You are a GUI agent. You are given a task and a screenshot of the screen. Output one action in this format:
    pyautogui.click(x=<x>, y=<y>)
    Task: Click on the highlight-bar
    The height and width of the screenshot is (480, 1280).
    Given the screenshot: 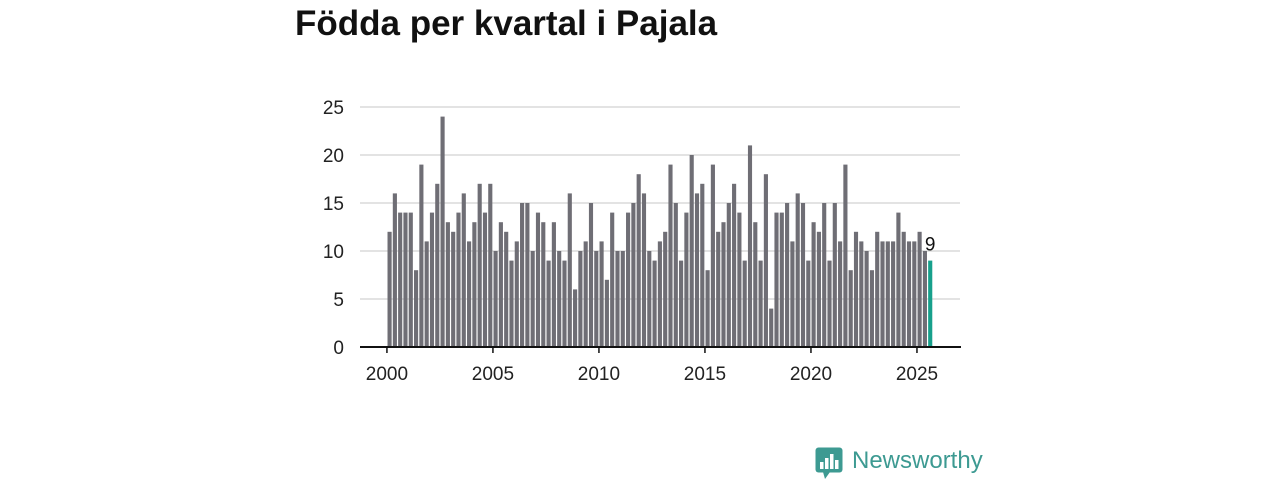 What is the action you would take?
    pyautogui.click(x=930, y=303)
    